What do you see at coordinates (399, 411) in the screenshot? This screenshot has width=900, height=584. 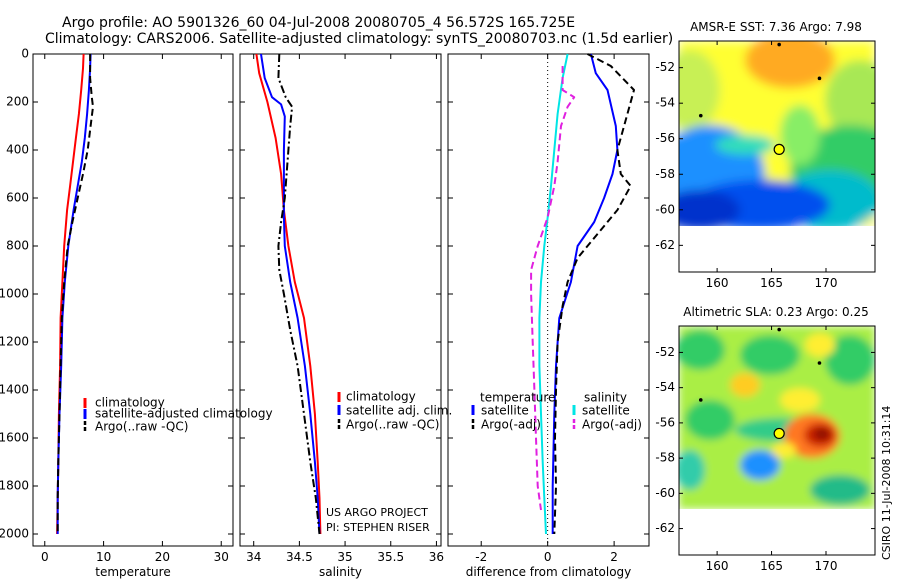 I see `legend-label-satellite: satellite adj. clim.` at bounding box center [399, 411].